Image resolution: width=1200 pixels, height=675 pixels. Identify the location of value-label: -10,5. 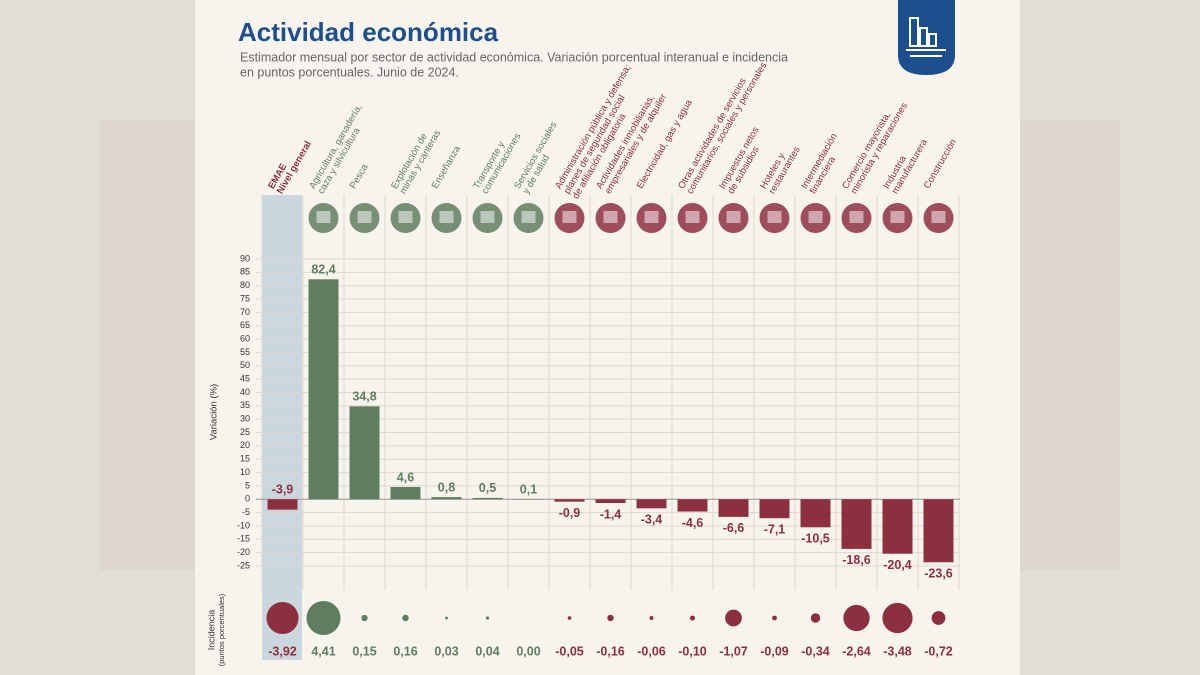
(815, 539).